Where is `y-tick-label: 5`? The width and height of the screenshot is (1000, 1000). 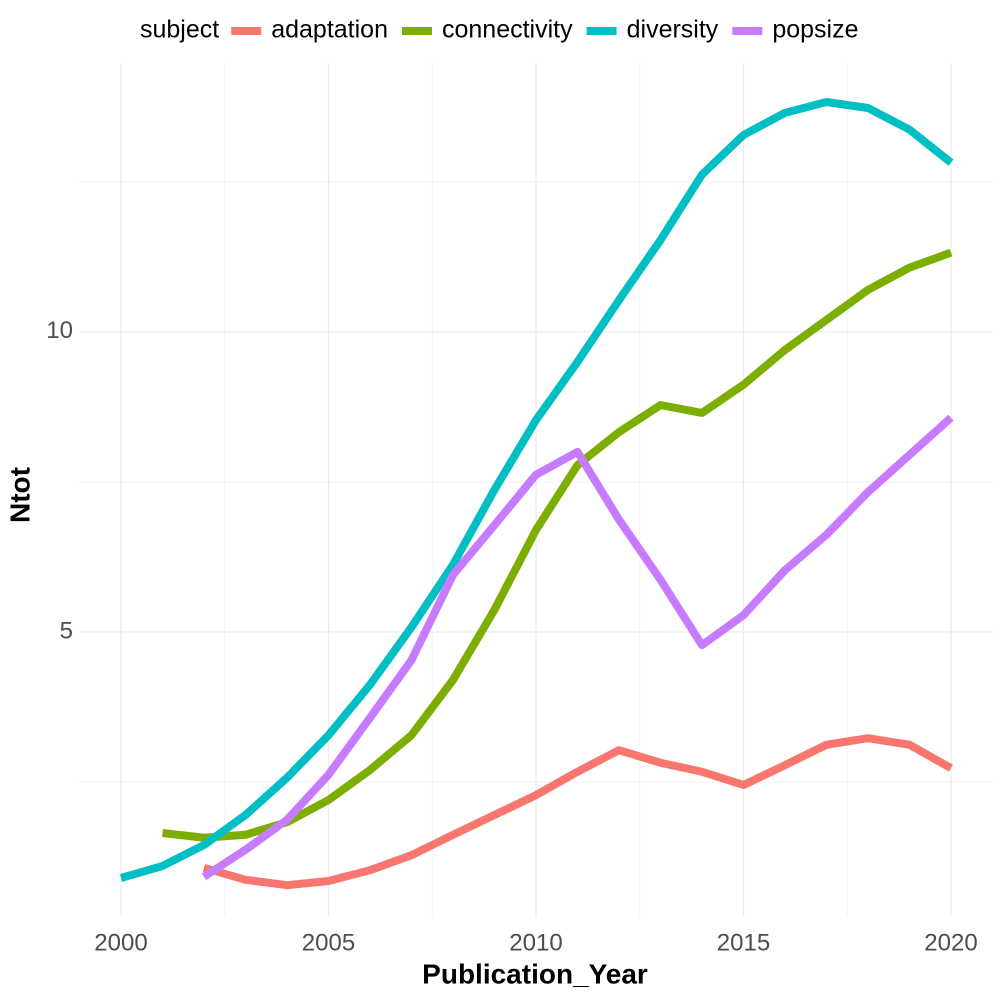 y-tick-label: 5 is located at coordinates (66, 630).